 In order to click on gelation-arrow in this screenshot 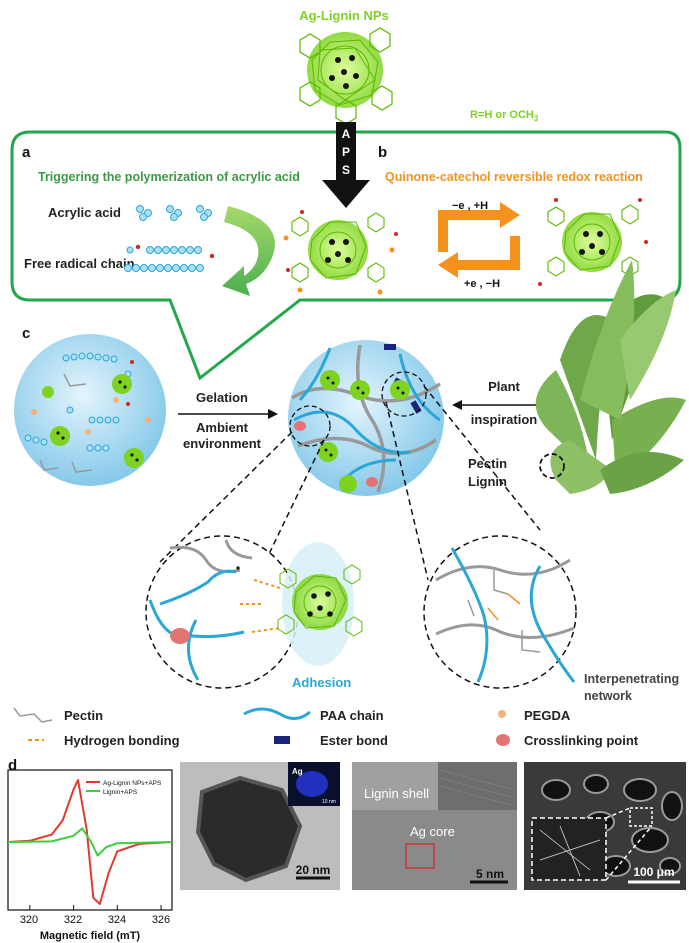, I will do `click(228, 414)`.